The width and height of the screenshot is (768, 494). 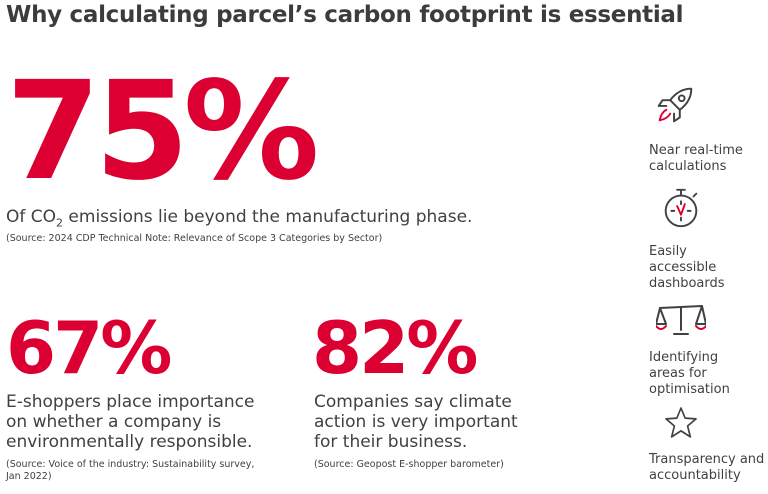 I want to click on stat-right-desc-line: Companies say climate, so click(x=413, y=402).